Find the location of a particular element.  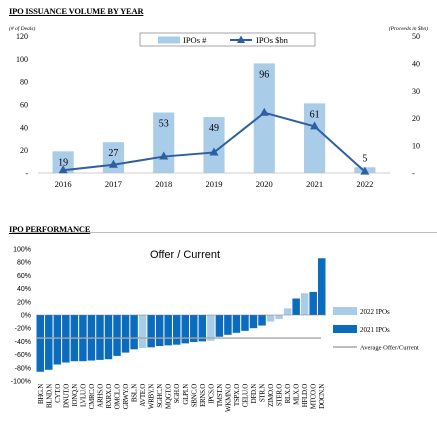

y-tick-label: 40% is located at coordinates (24, 289).